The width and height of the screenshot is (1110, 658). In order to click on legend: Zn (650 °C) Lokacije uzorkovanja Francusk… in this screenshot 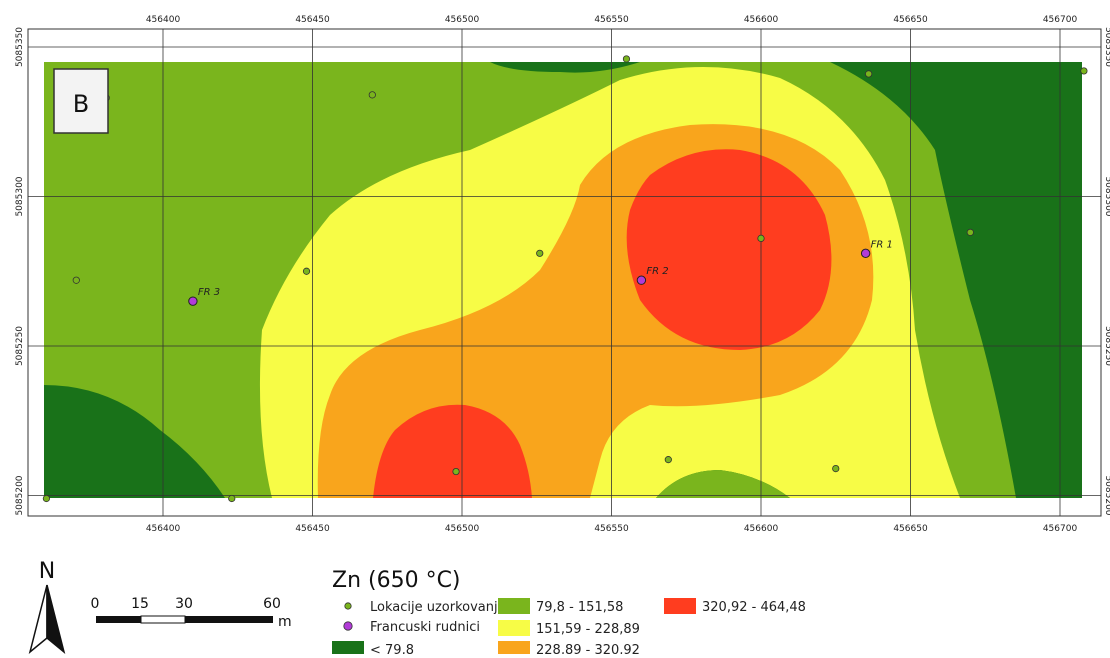, I will do `click(569, 613)`.